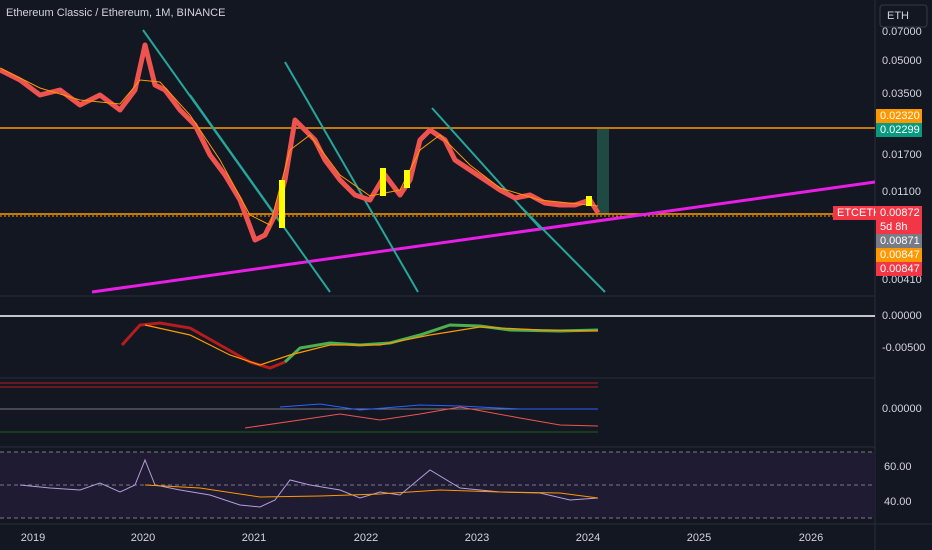 This screenshot has width=932, height=550. What do you see at coordinates (898, 467) in the screenshot?
I see `rsi-label: 60.00` at bounding box center [898, 467].